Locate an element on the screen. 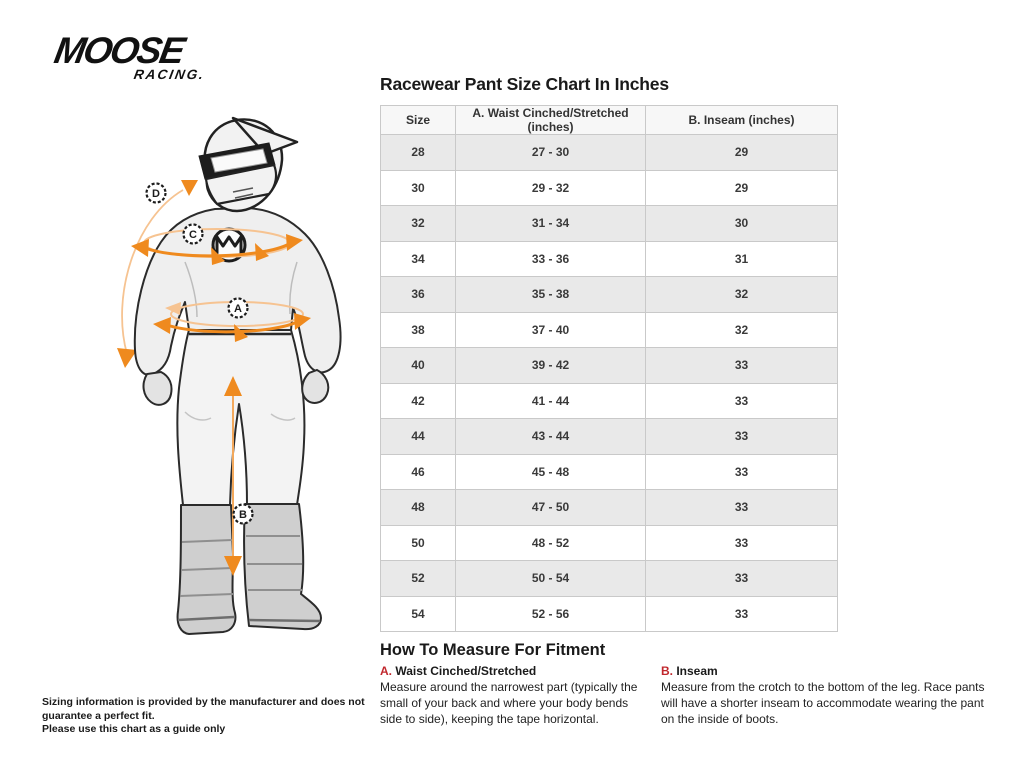  waist-arrowhead-mid-icon is located at coordinates (241, 333).